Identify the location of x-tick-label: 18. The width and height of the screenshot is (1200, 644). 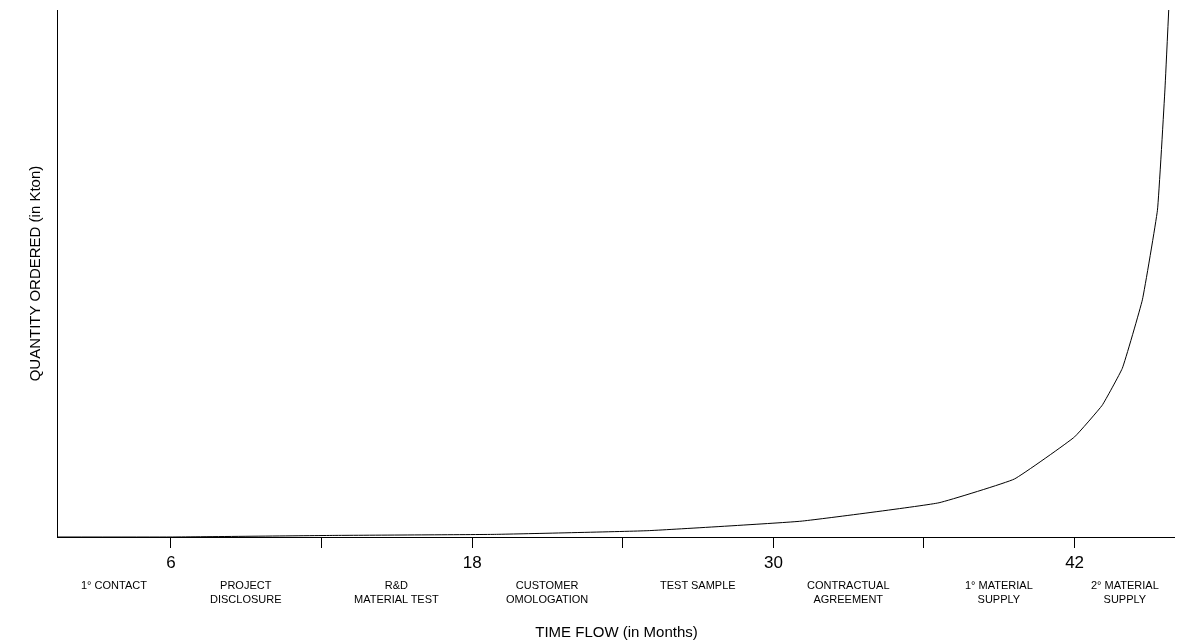
(472, 563).